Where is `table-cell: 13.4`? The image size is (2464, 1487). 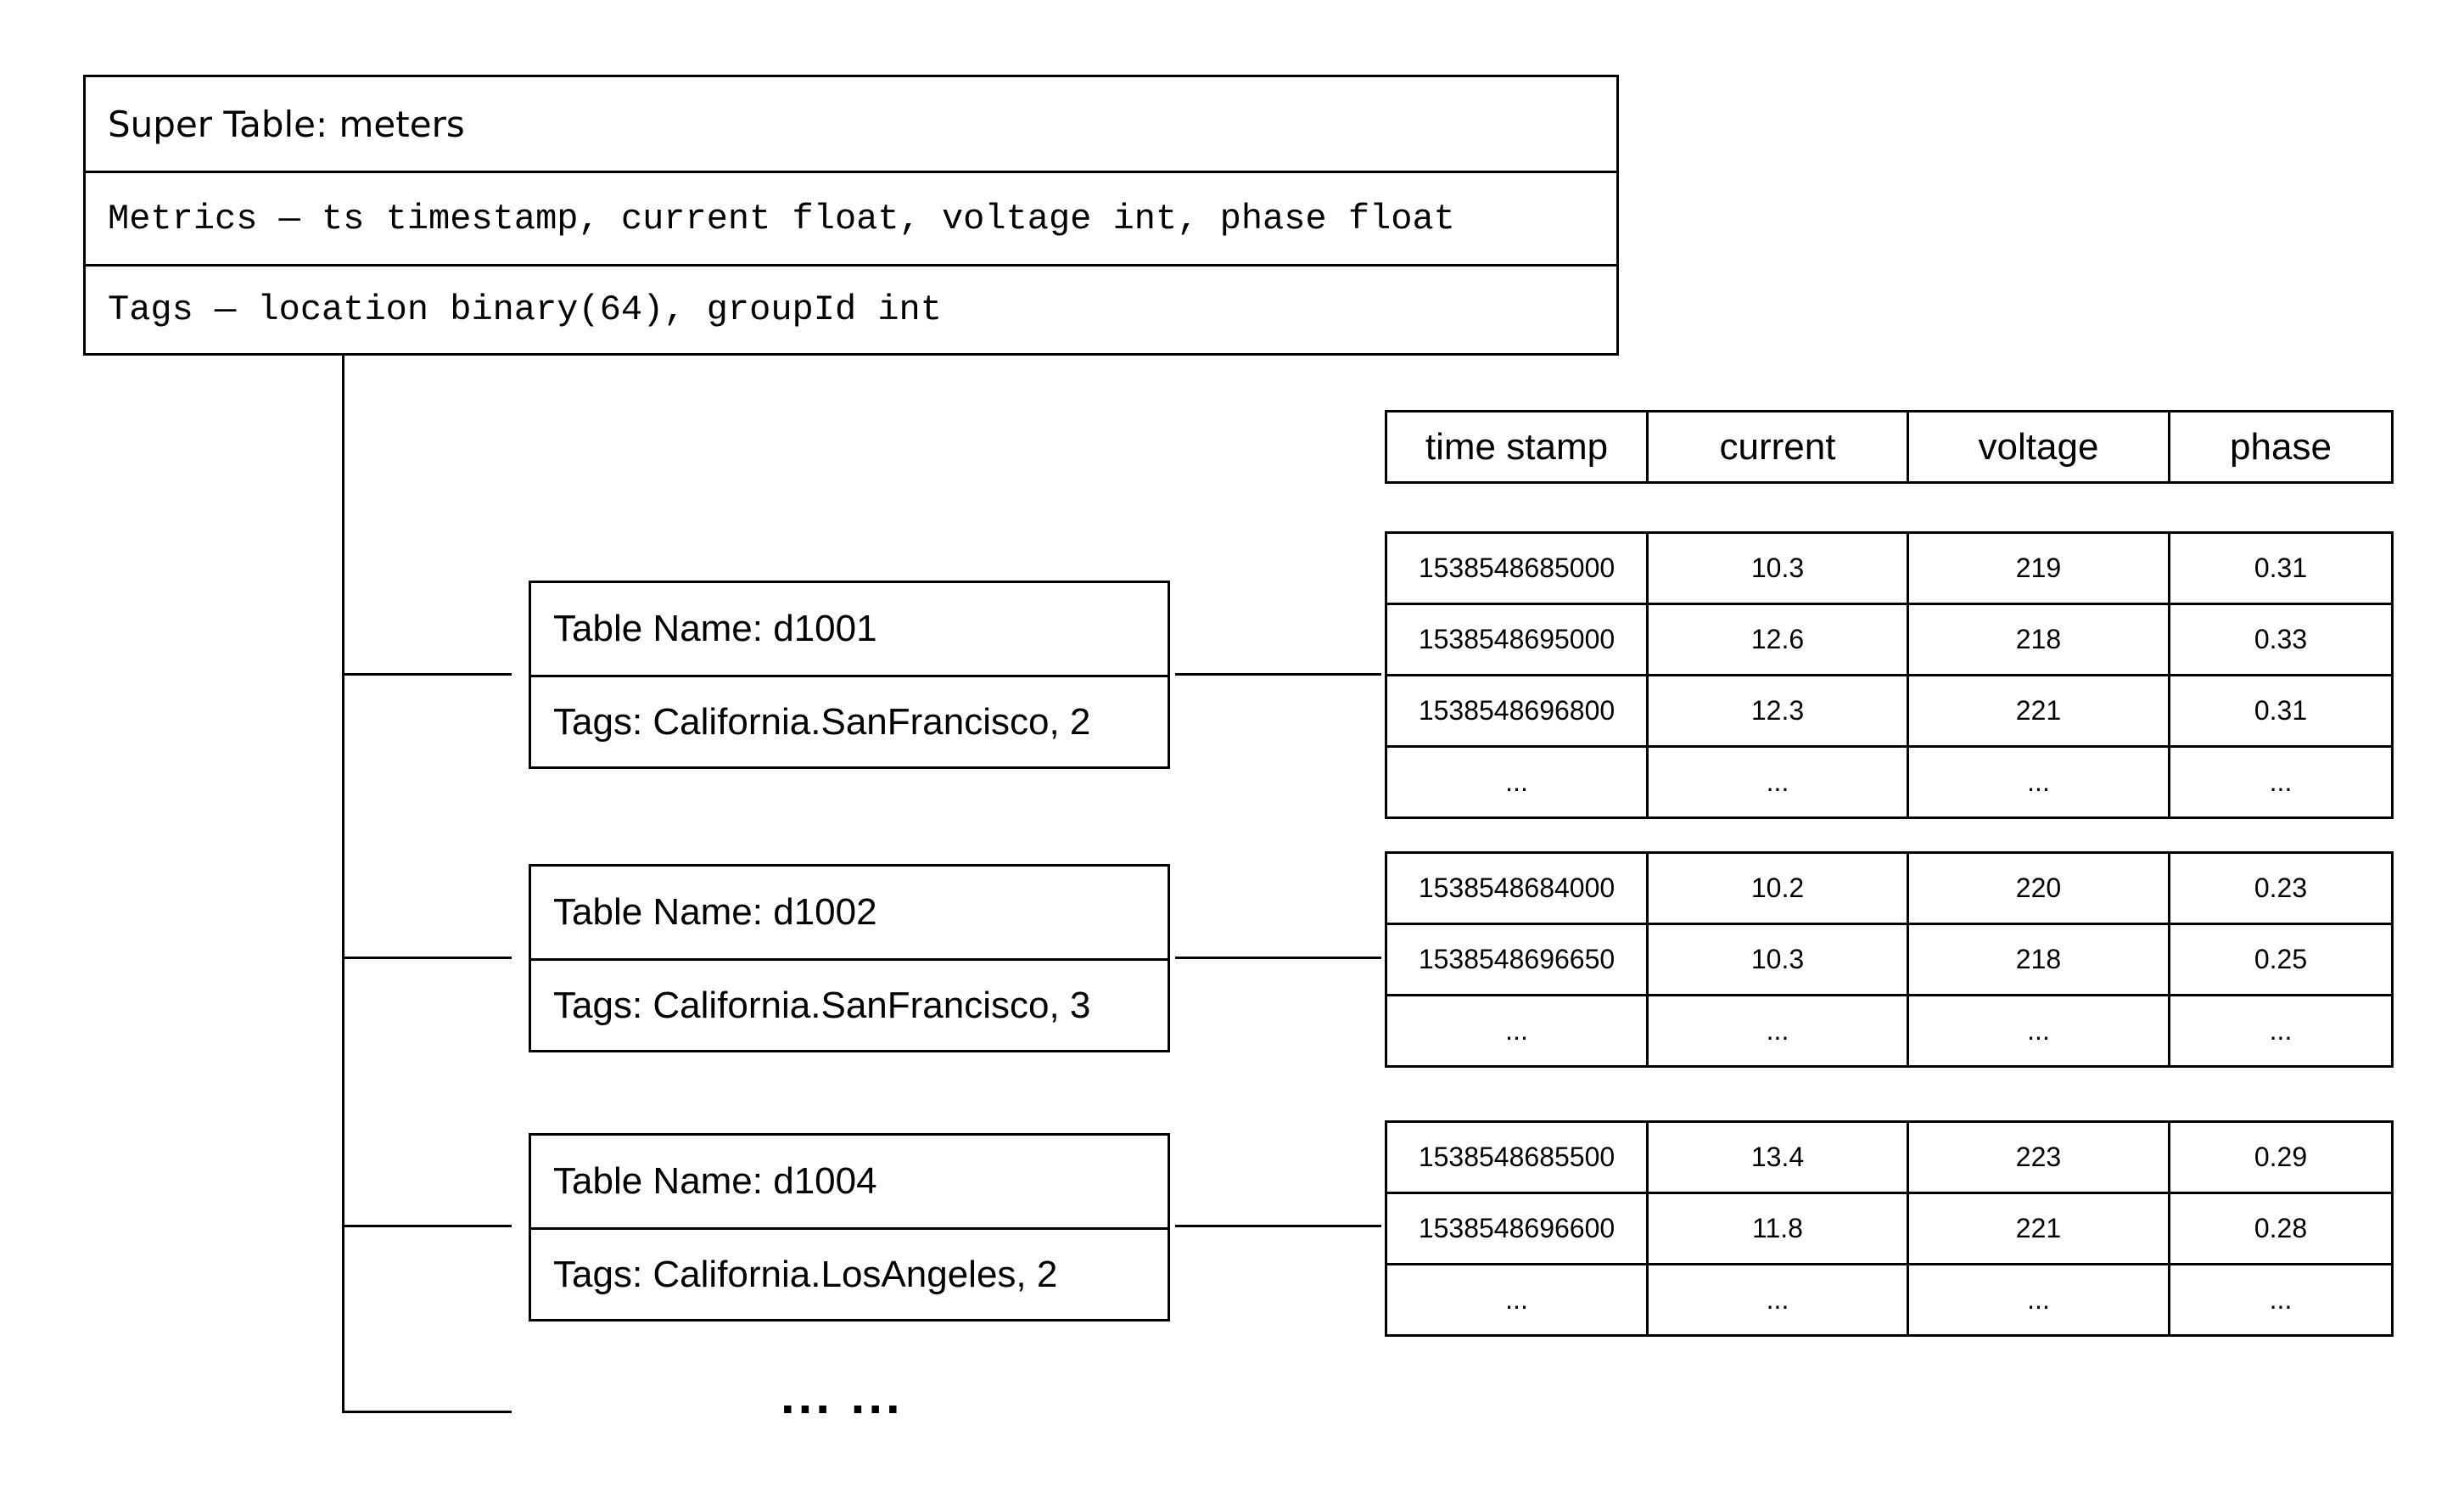
table-cell: 13.4 is located at coordinates (1777, 1157).